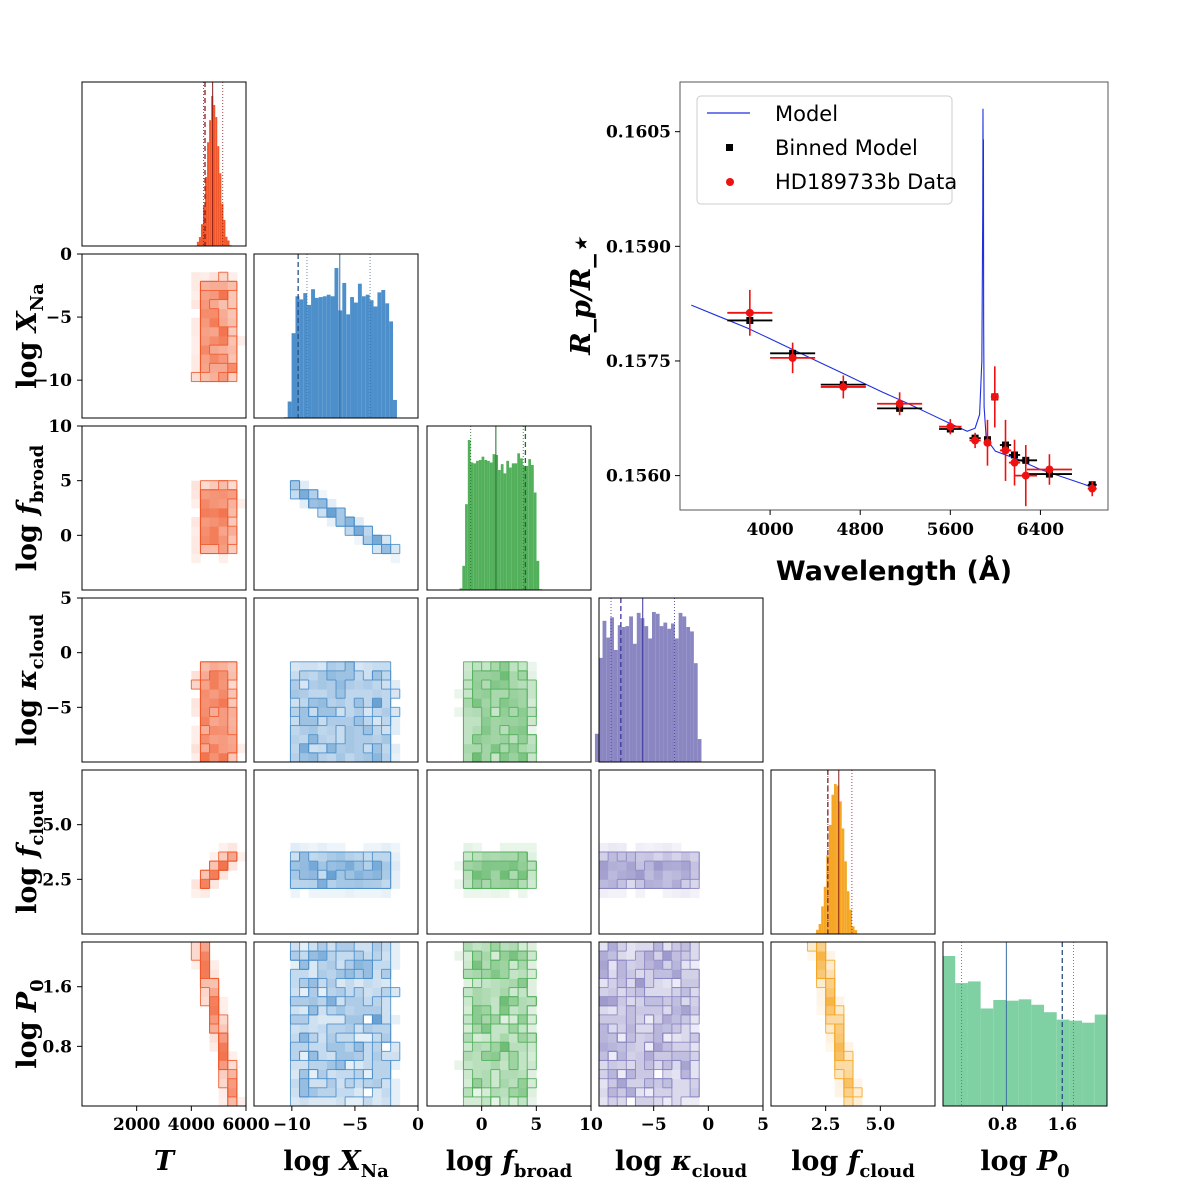 The image size is (1191, 1191). Describe the element at coordinates (27, 850) in the screenshot. I see `label-main: f` at that location.